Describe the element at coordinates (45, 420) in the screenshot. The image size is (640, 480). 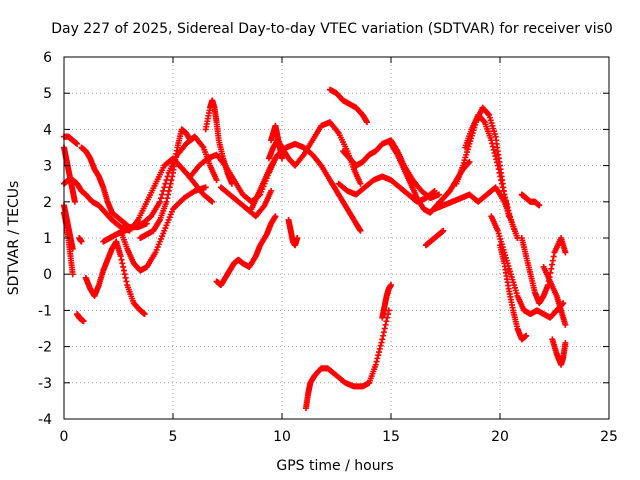
I see `y-tick-label: -4` at that location.